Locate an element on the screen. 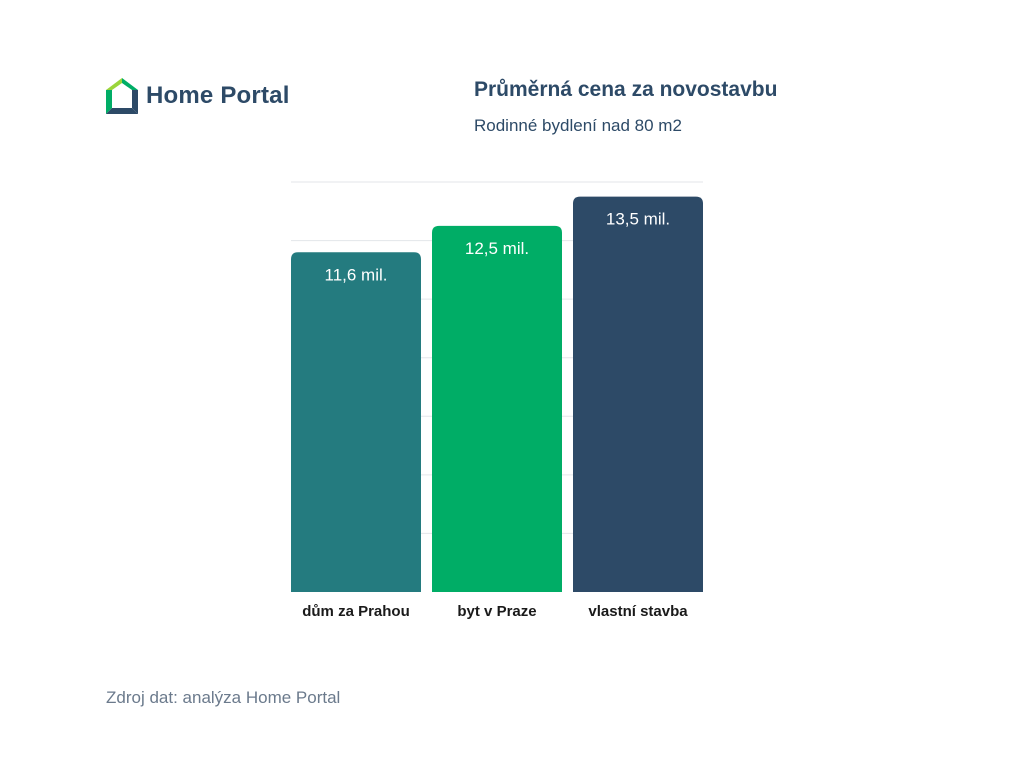 The image size is (1024, 768). category-label: byt v Praze is located at coordinates (496, 611).